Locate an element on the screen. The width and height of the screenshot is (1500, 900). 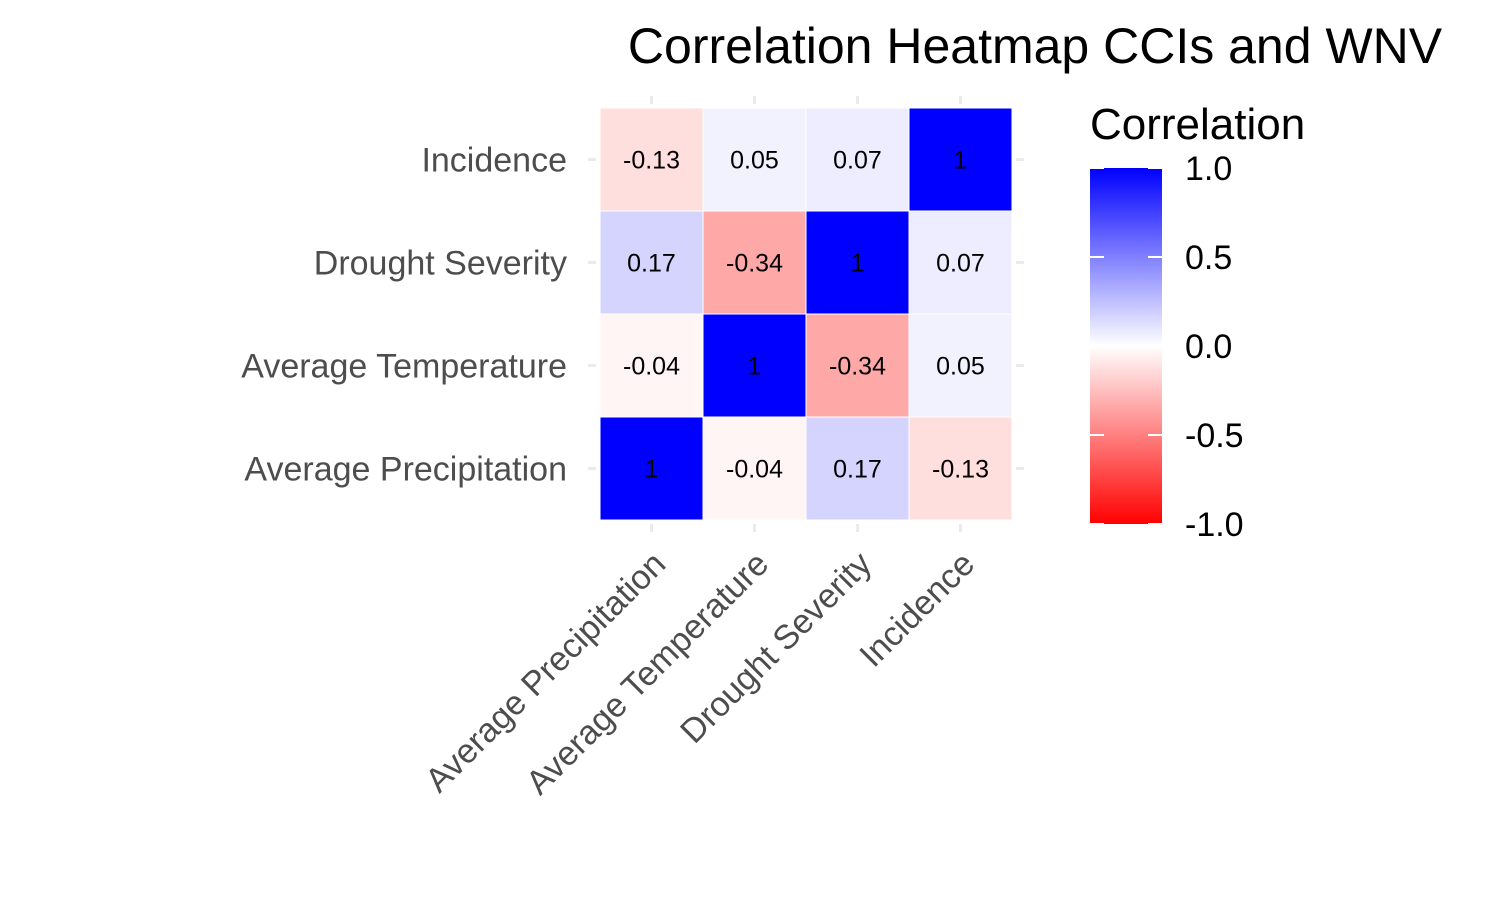
x-axis-label: Incidence is located at coordinates (917, 610).